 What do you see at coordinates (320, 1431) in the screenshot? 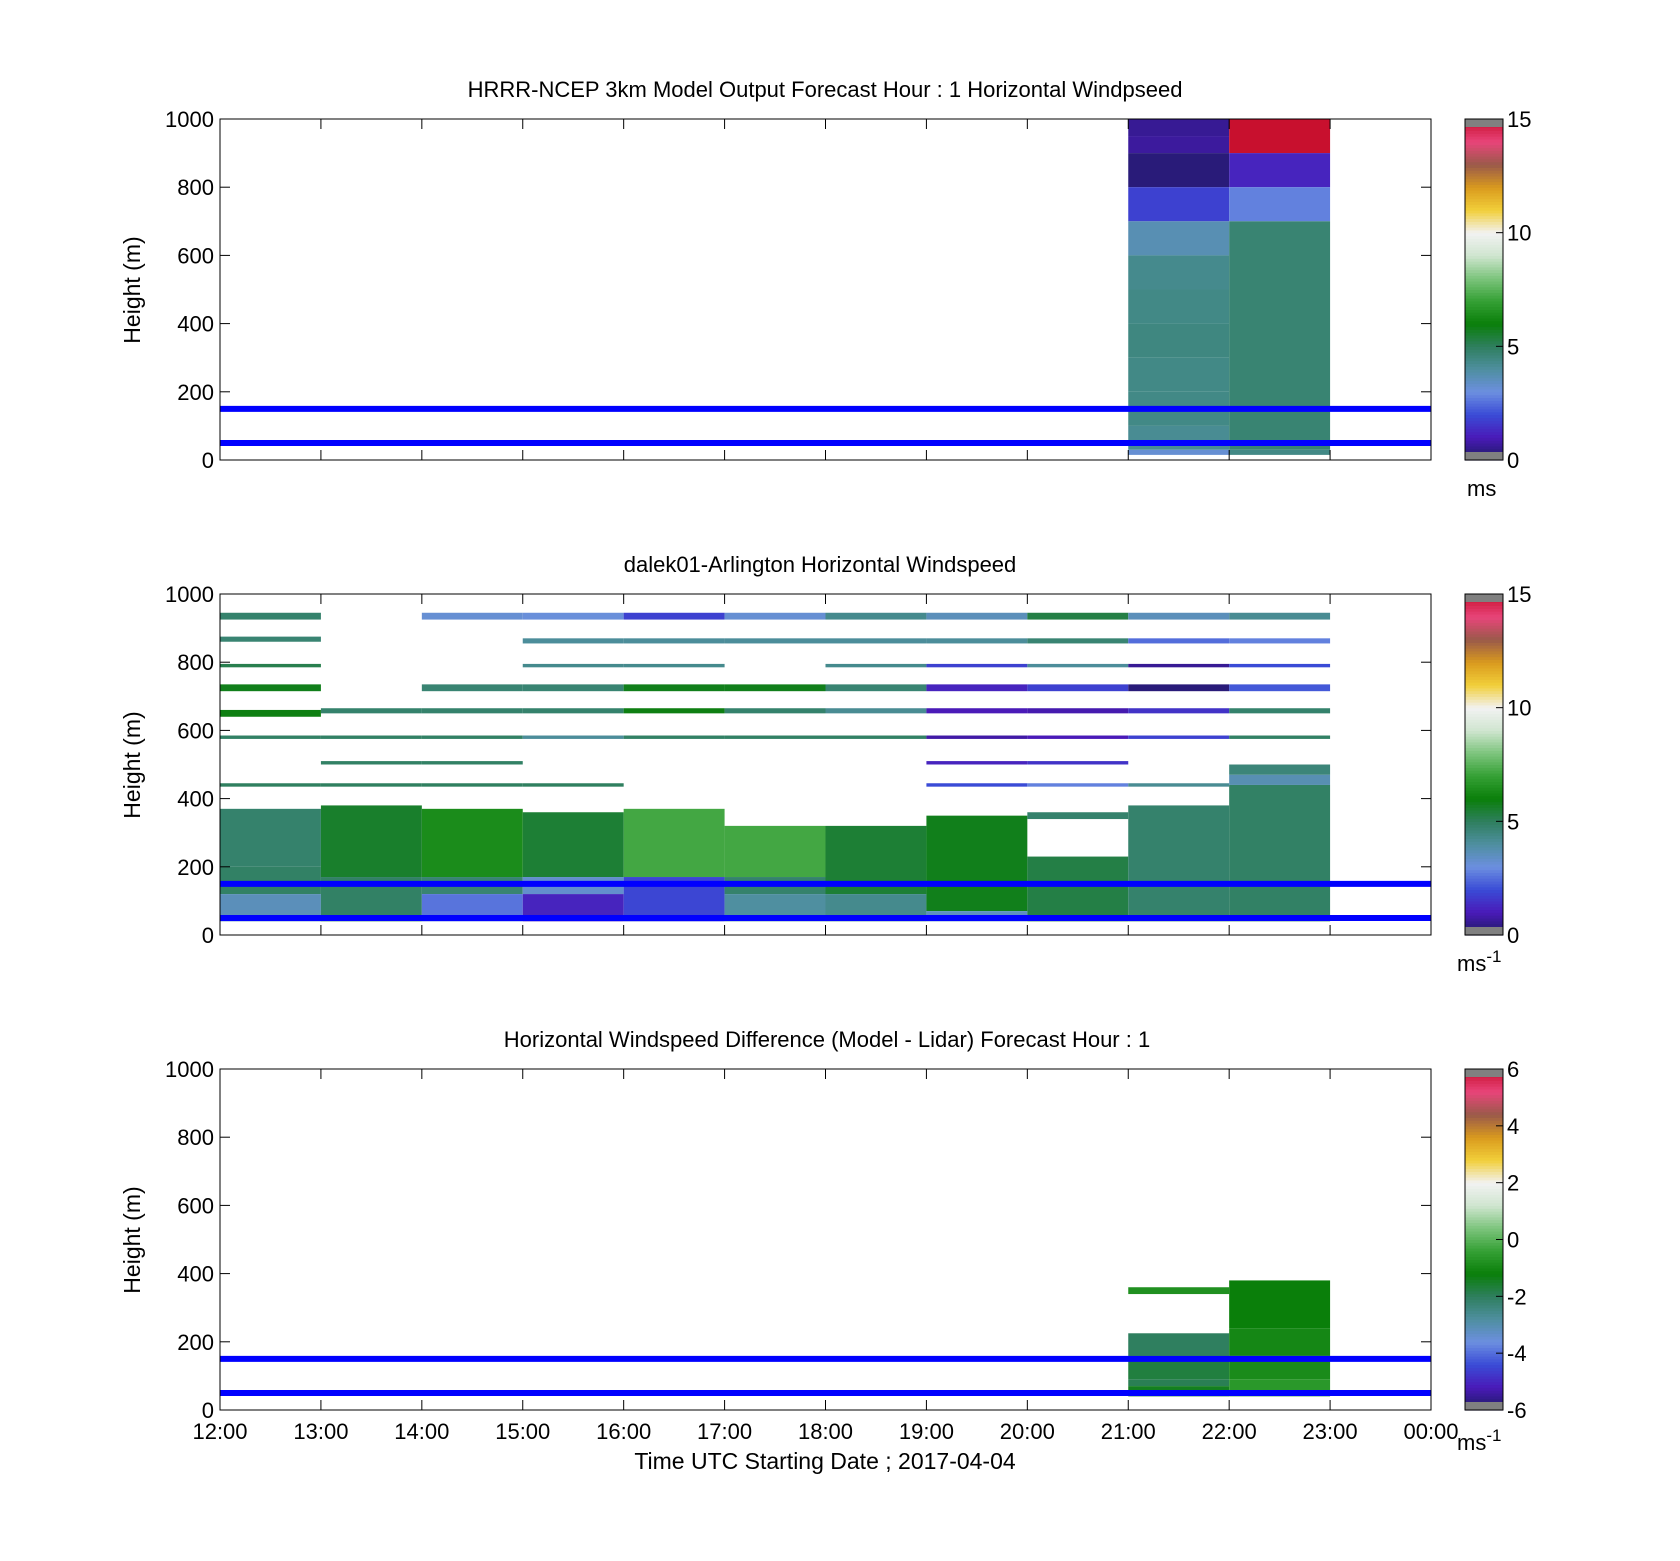
I see `x-tick-label: 13:00` at bounding box center [320, 1431].